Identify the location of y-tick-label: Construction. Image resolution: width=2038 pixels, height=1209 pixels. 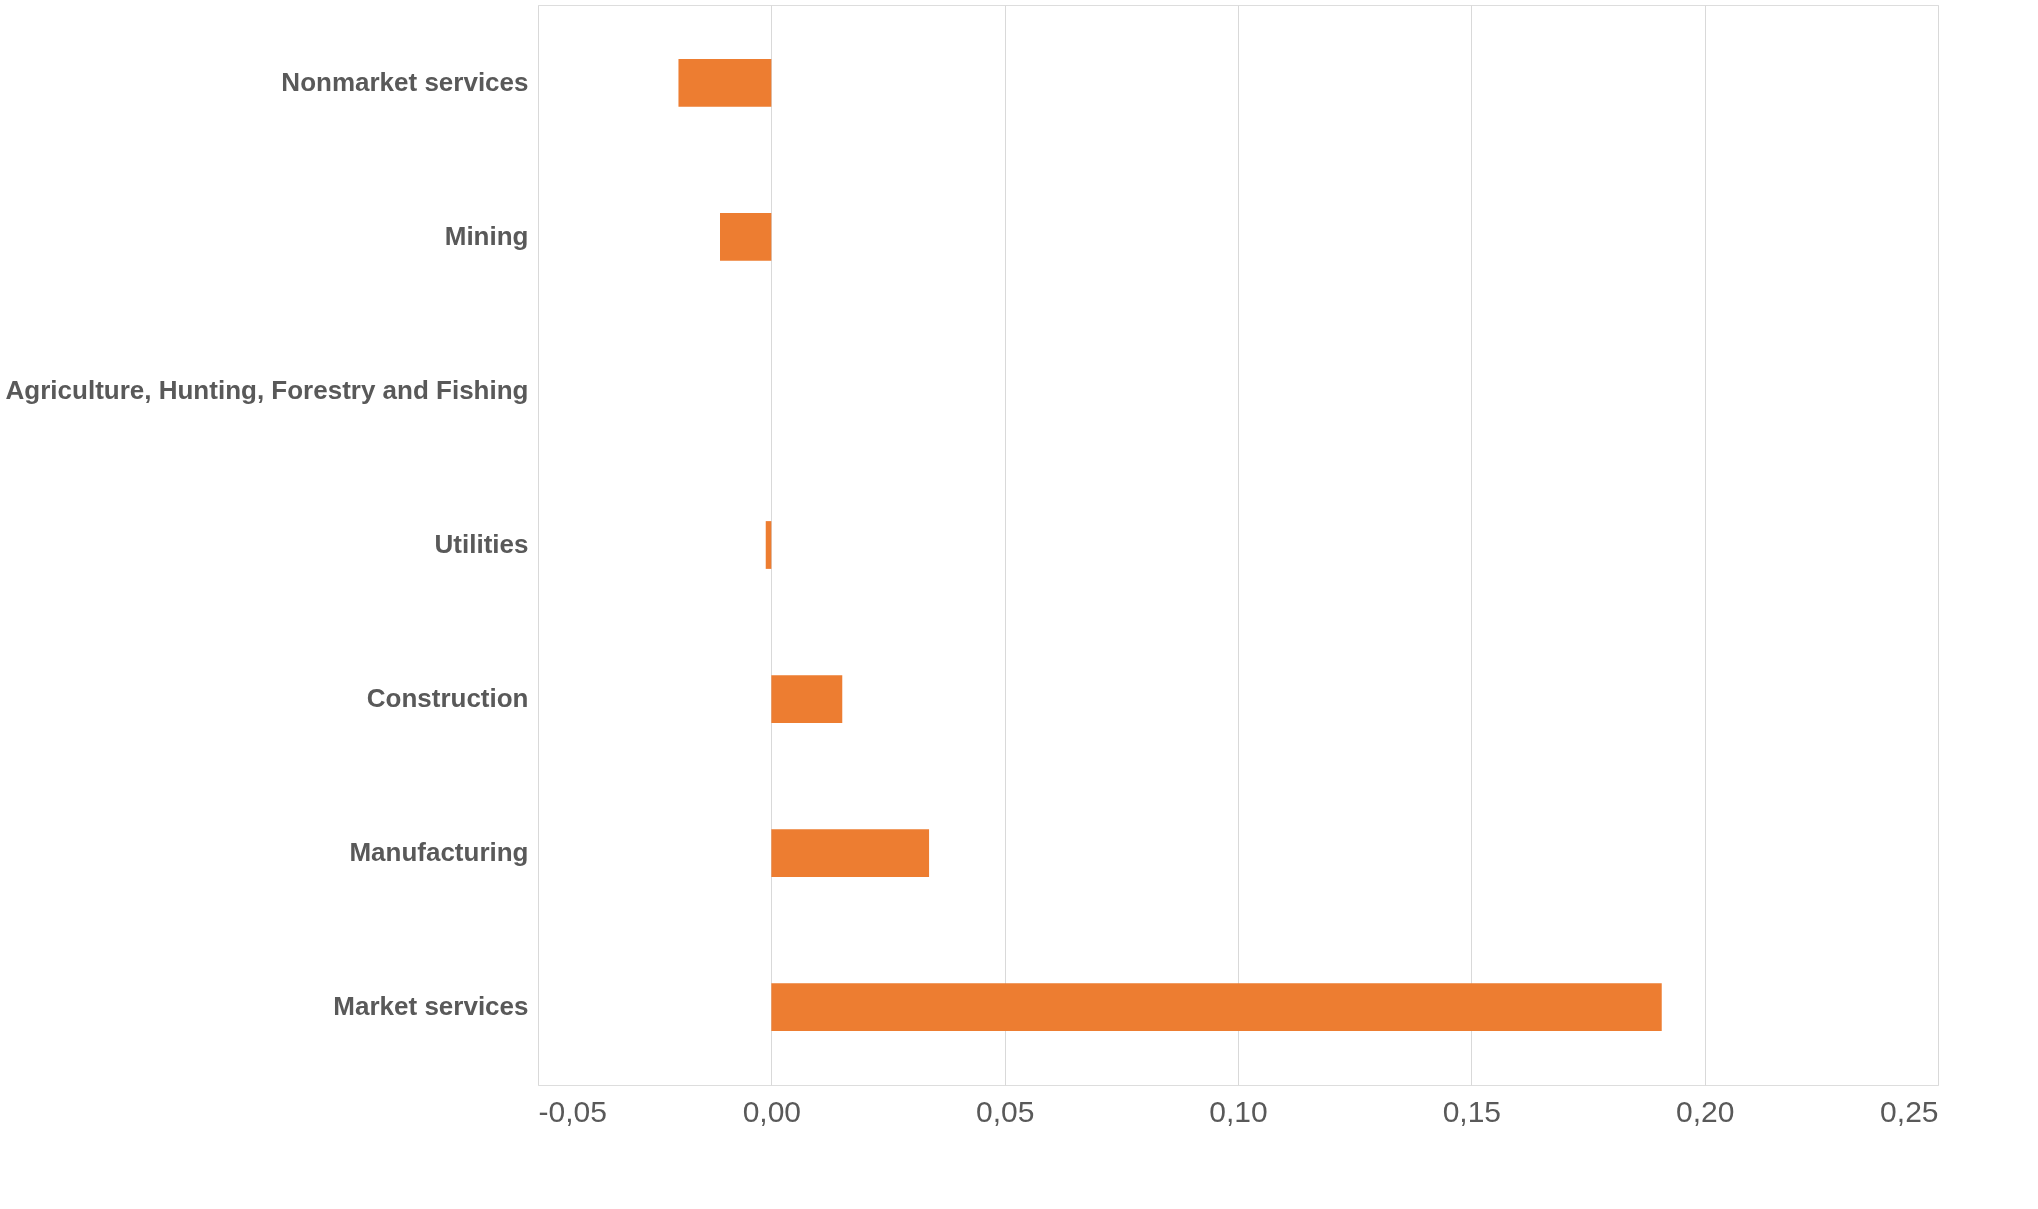
(447, 698).